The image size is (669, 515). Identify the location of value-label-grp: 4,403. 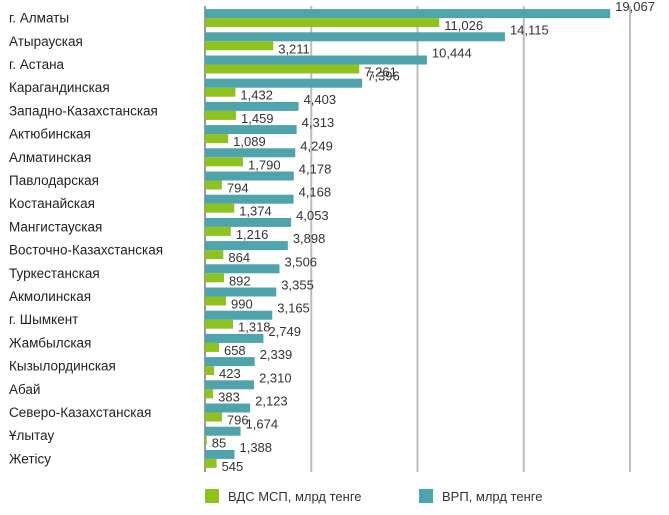
(320, 99).